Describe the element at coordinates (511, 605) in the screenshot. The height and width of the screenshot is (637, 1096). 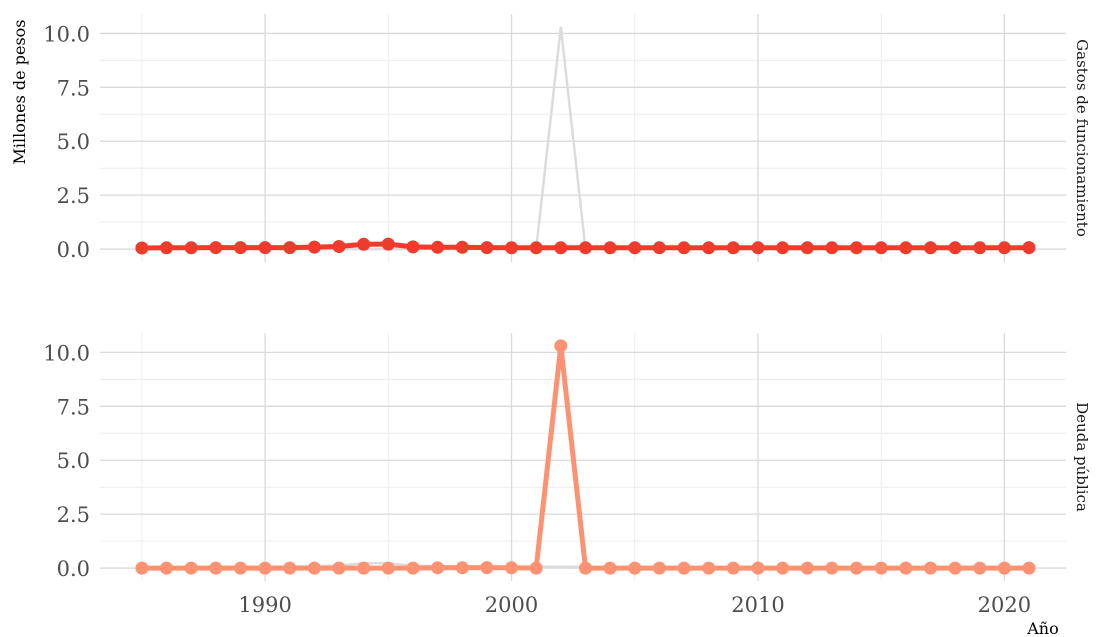
I see `x-tick-label: 2000` at that location.